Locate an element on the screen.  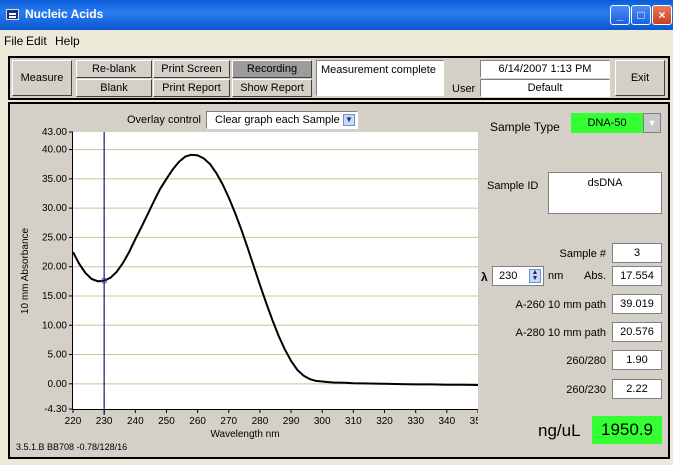
show-report-button: Show Report is located at coordinates (272, 88).